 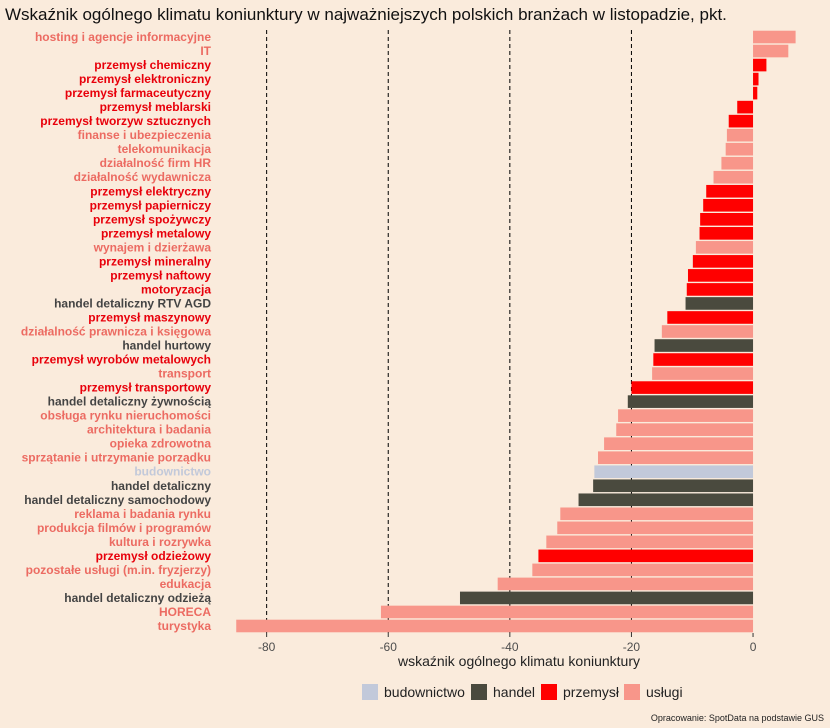 I want to click on legend-label-handel: handel, so click(x=514, y=692).